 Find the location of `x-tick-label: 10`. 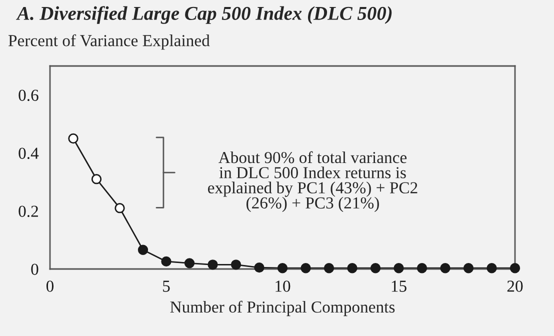

x-tick-label: 10 is located at coordinates (283, 286).